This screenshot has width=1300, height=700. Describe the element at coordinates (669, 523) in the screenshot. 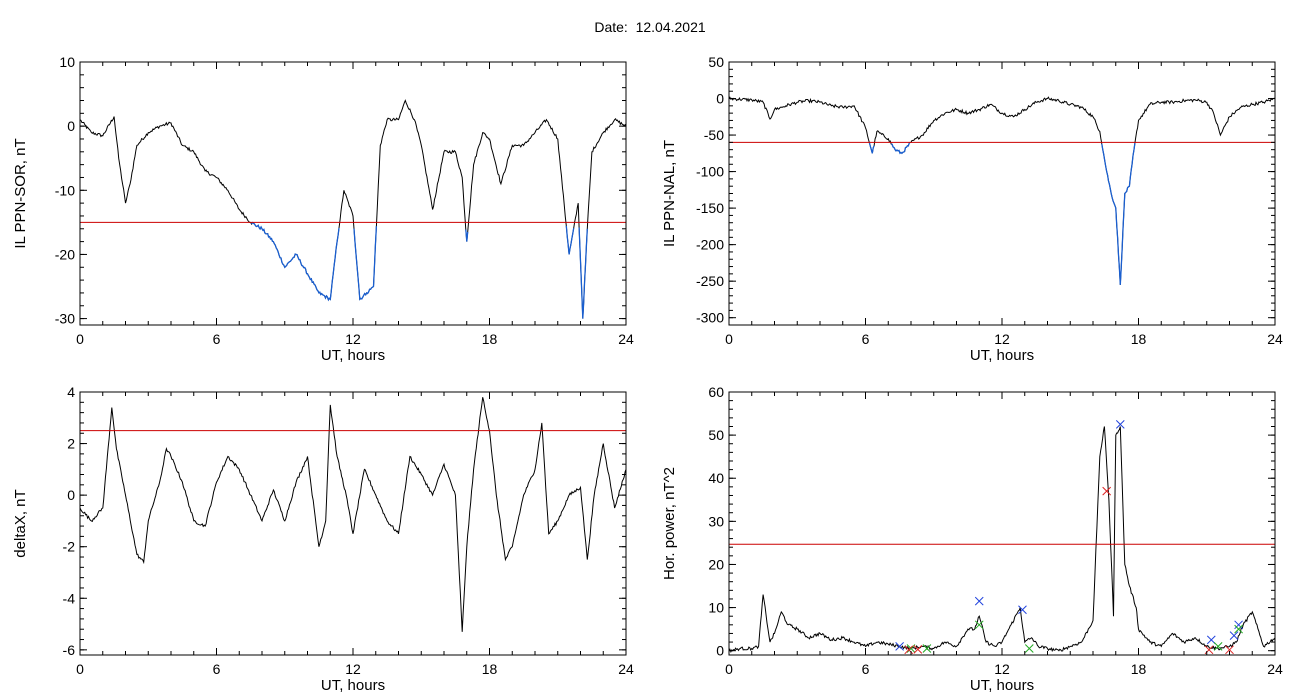

I see `y-axis-title: Hor. power, nT^2` at that location.